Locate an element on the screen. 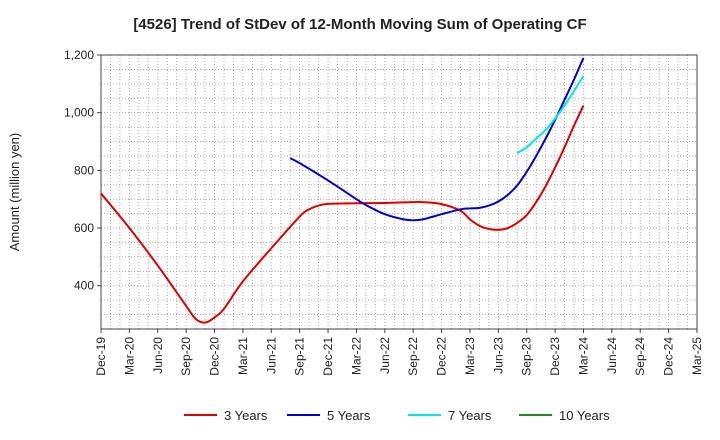 This screenshot has width=720, height=440. y-tick-label: 1,200 is located at coordinates (79, 55).